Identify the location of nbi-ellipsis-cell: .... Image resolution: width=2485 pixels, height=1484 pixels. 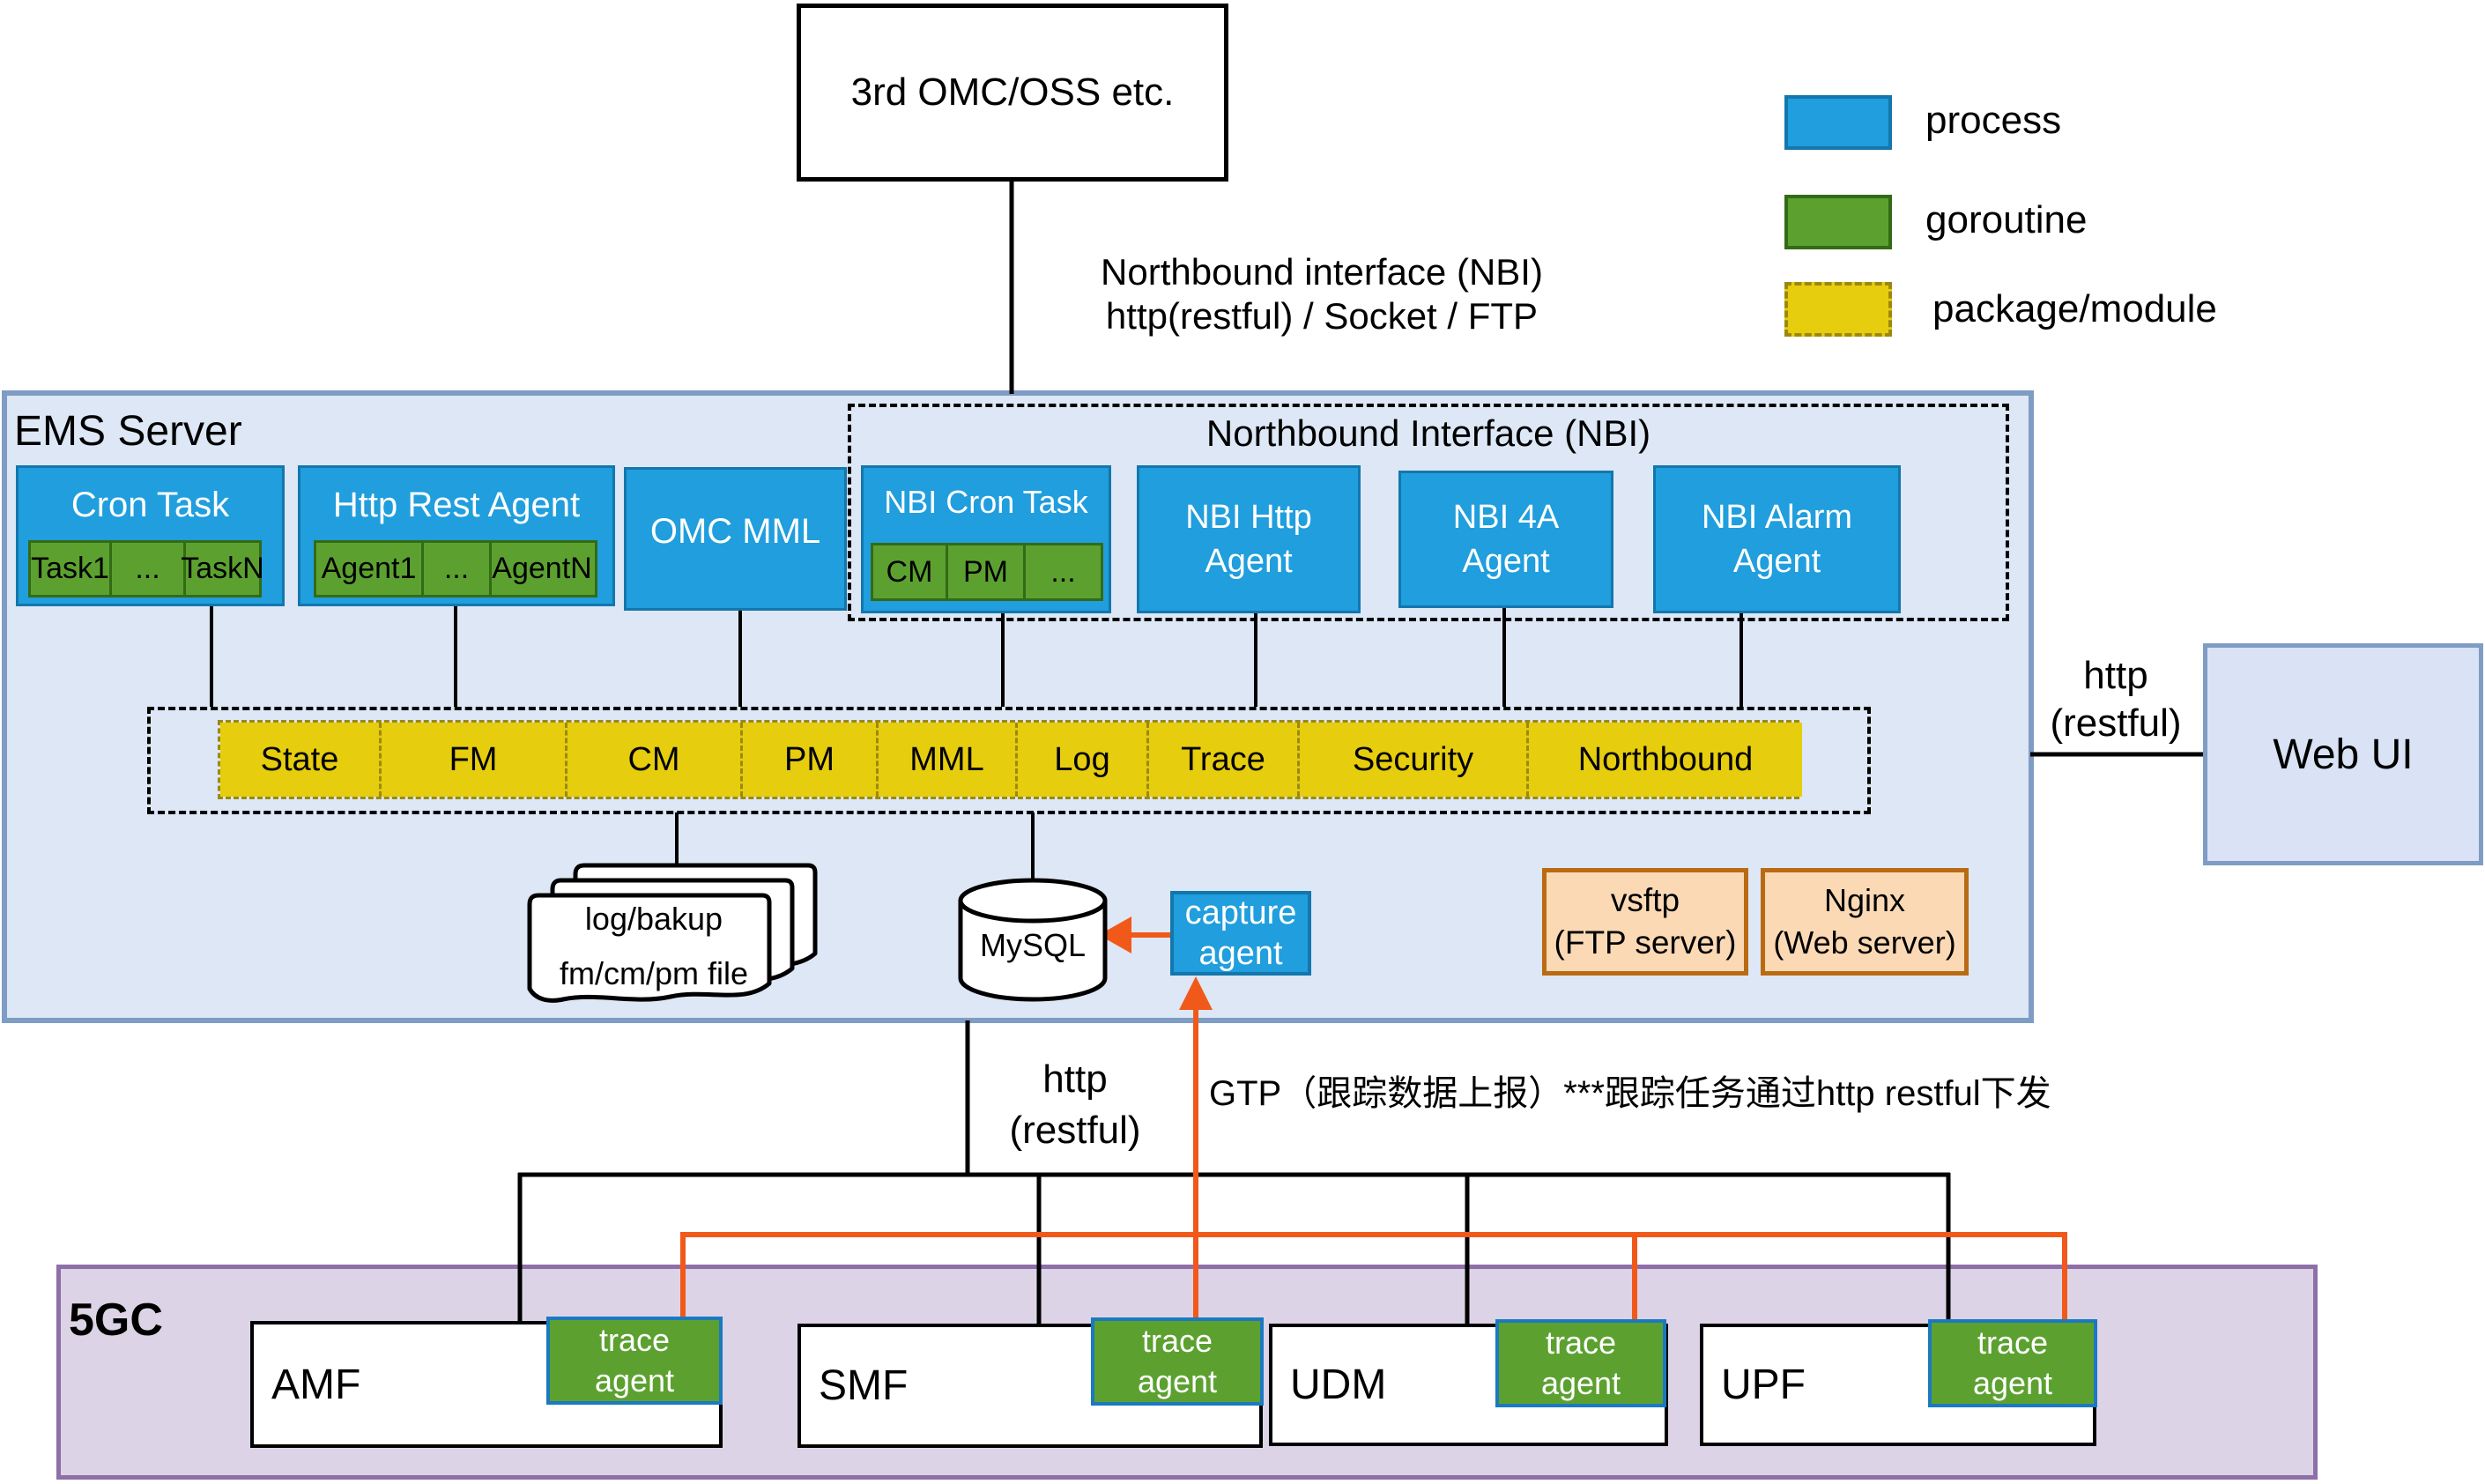
(1062, 571).